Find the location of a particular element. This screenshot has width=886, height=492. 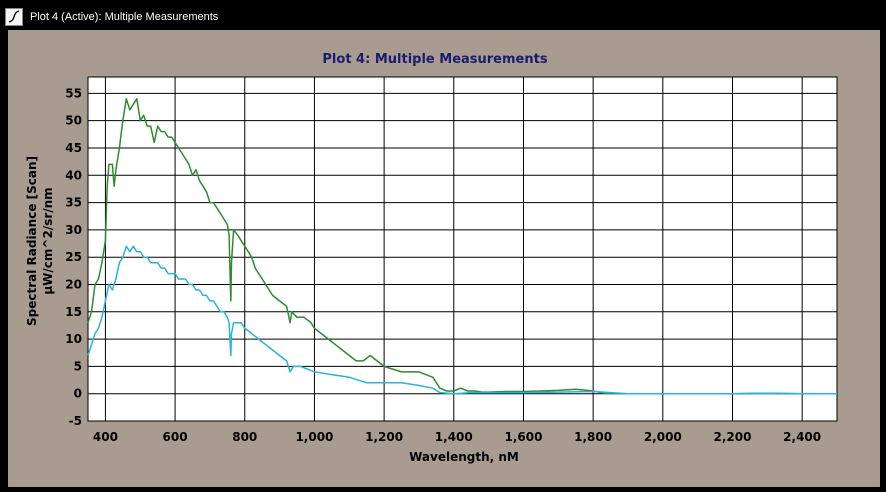

y-tick-label: 25 is located at coordinates (73, 257).